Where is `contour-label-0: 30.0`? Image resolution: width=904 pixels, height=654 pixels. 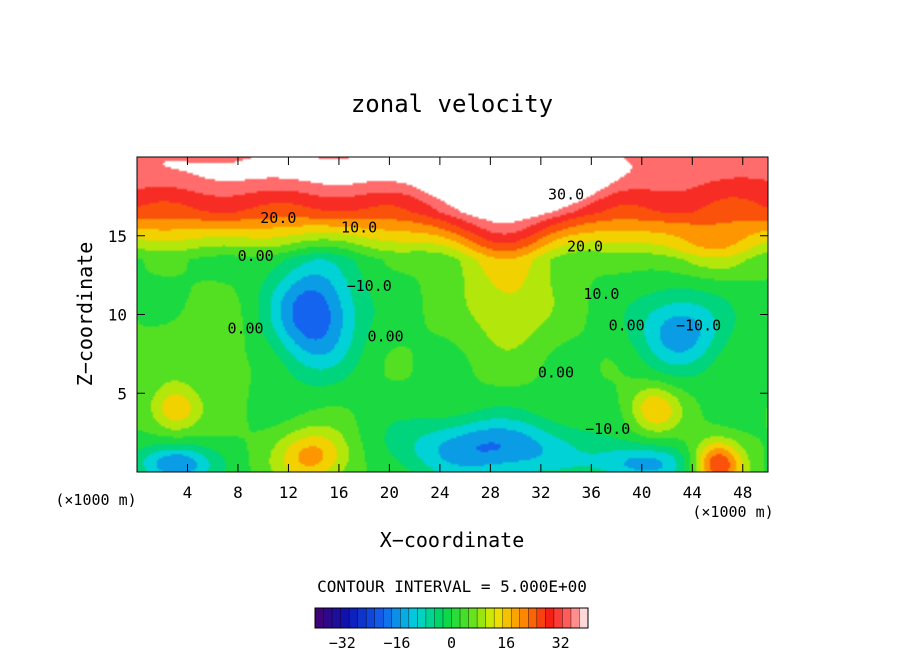 contour-label-0: 30.0 is located at coordinates (566, 195).